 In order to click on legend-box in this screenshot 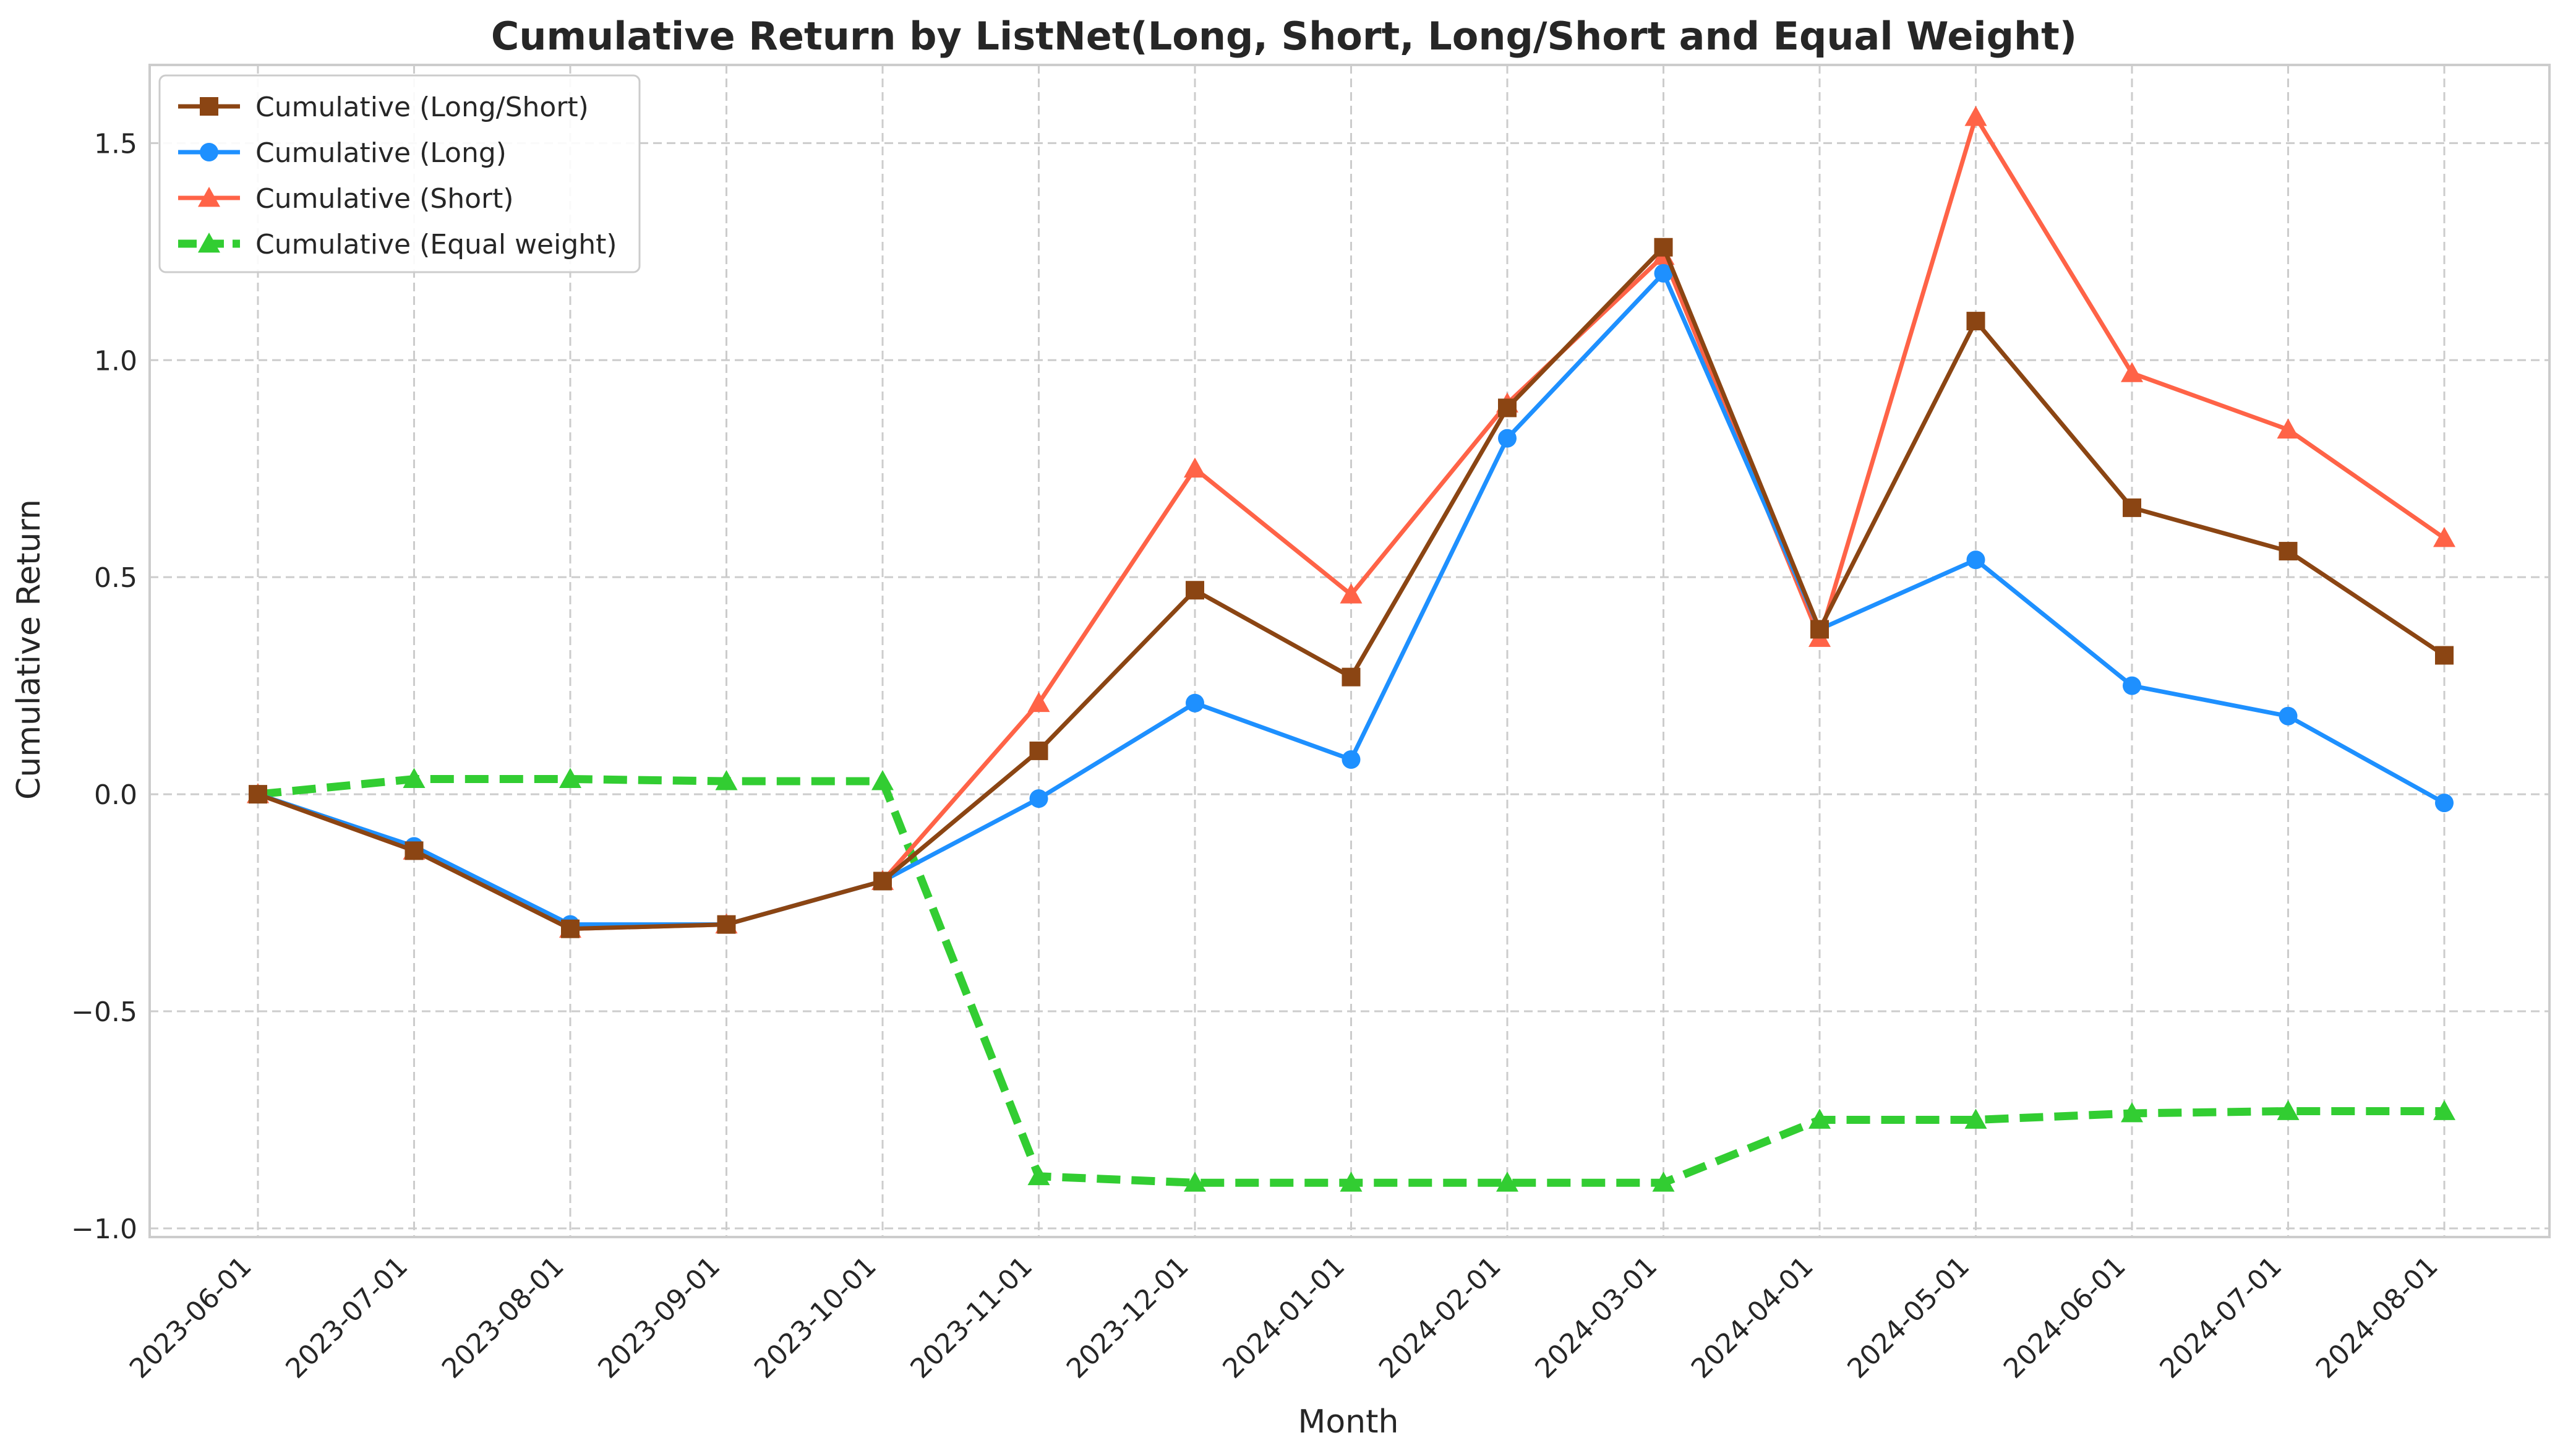, I will do `click(399, 173)`.